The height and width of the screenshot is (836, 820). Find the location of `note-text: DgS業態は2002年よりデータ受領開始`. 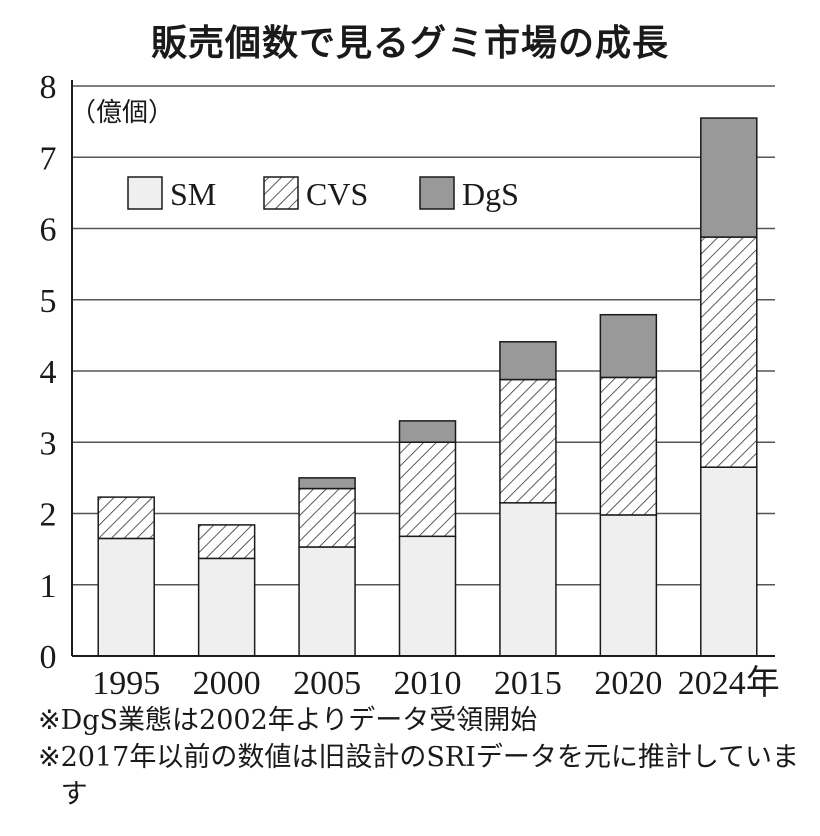

note-text: DgS業態は2002年よりデータ受領開始 is located at coordinates (299, 720).